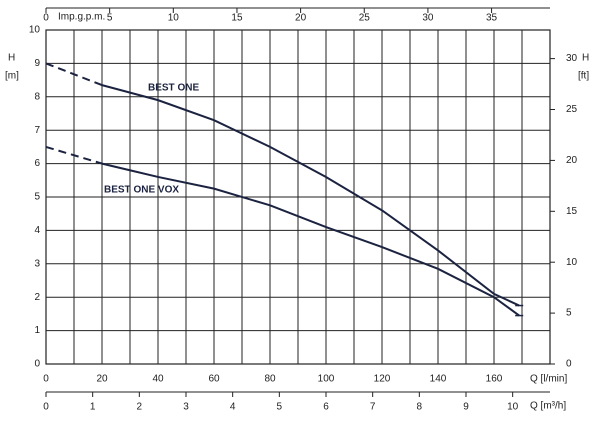 This screenshot has height=427, width=600. I want to click on x-tick-label: 140, so click(438, 379).